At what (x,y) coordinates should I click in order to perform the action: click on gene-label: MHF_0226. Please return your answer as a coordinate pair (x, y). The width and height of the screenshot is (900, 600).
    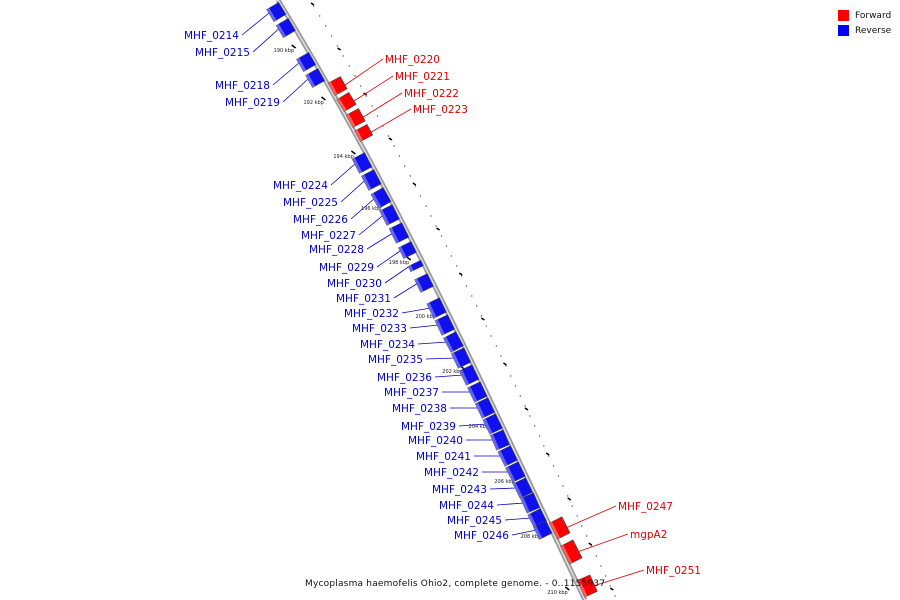
    Looking at the image, I should click on (320, 220).